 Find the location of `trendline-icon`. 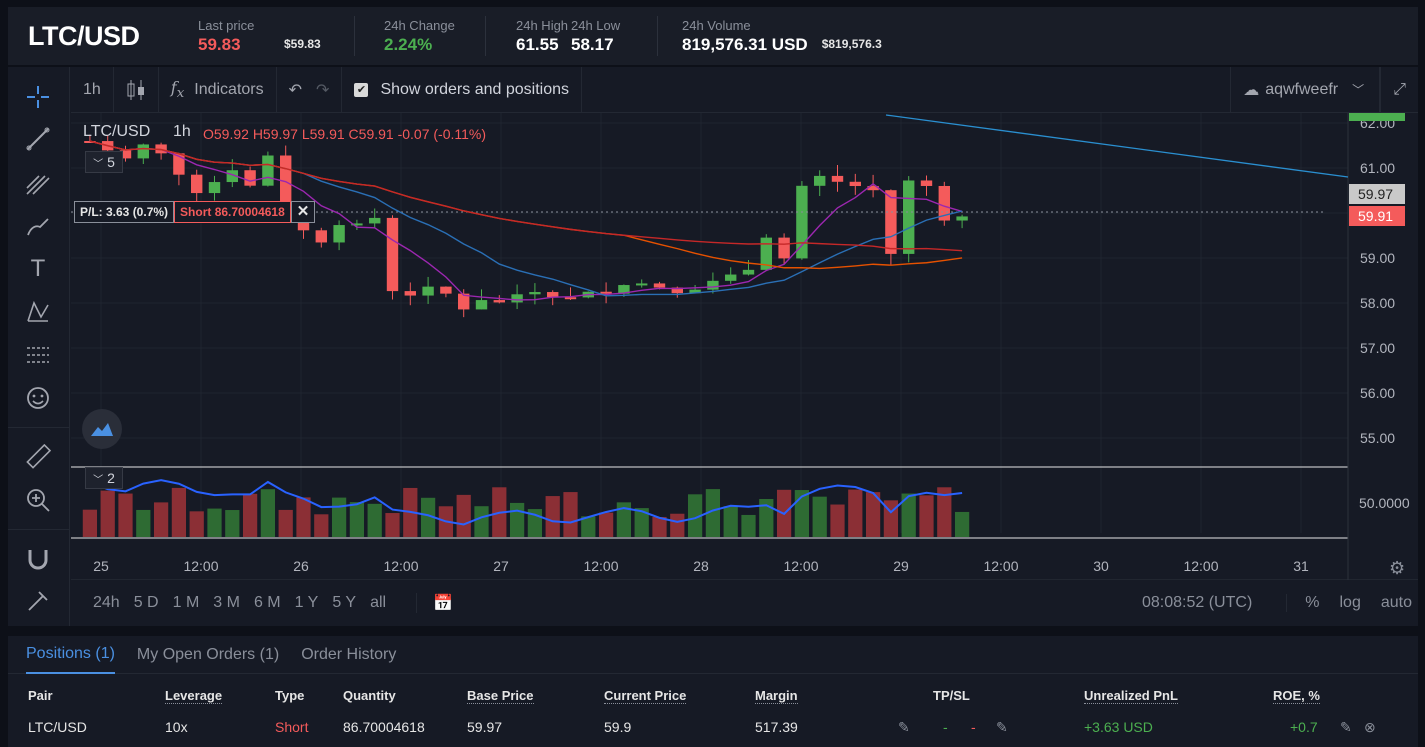

trendline-icon is located at coordinates (38, 139).